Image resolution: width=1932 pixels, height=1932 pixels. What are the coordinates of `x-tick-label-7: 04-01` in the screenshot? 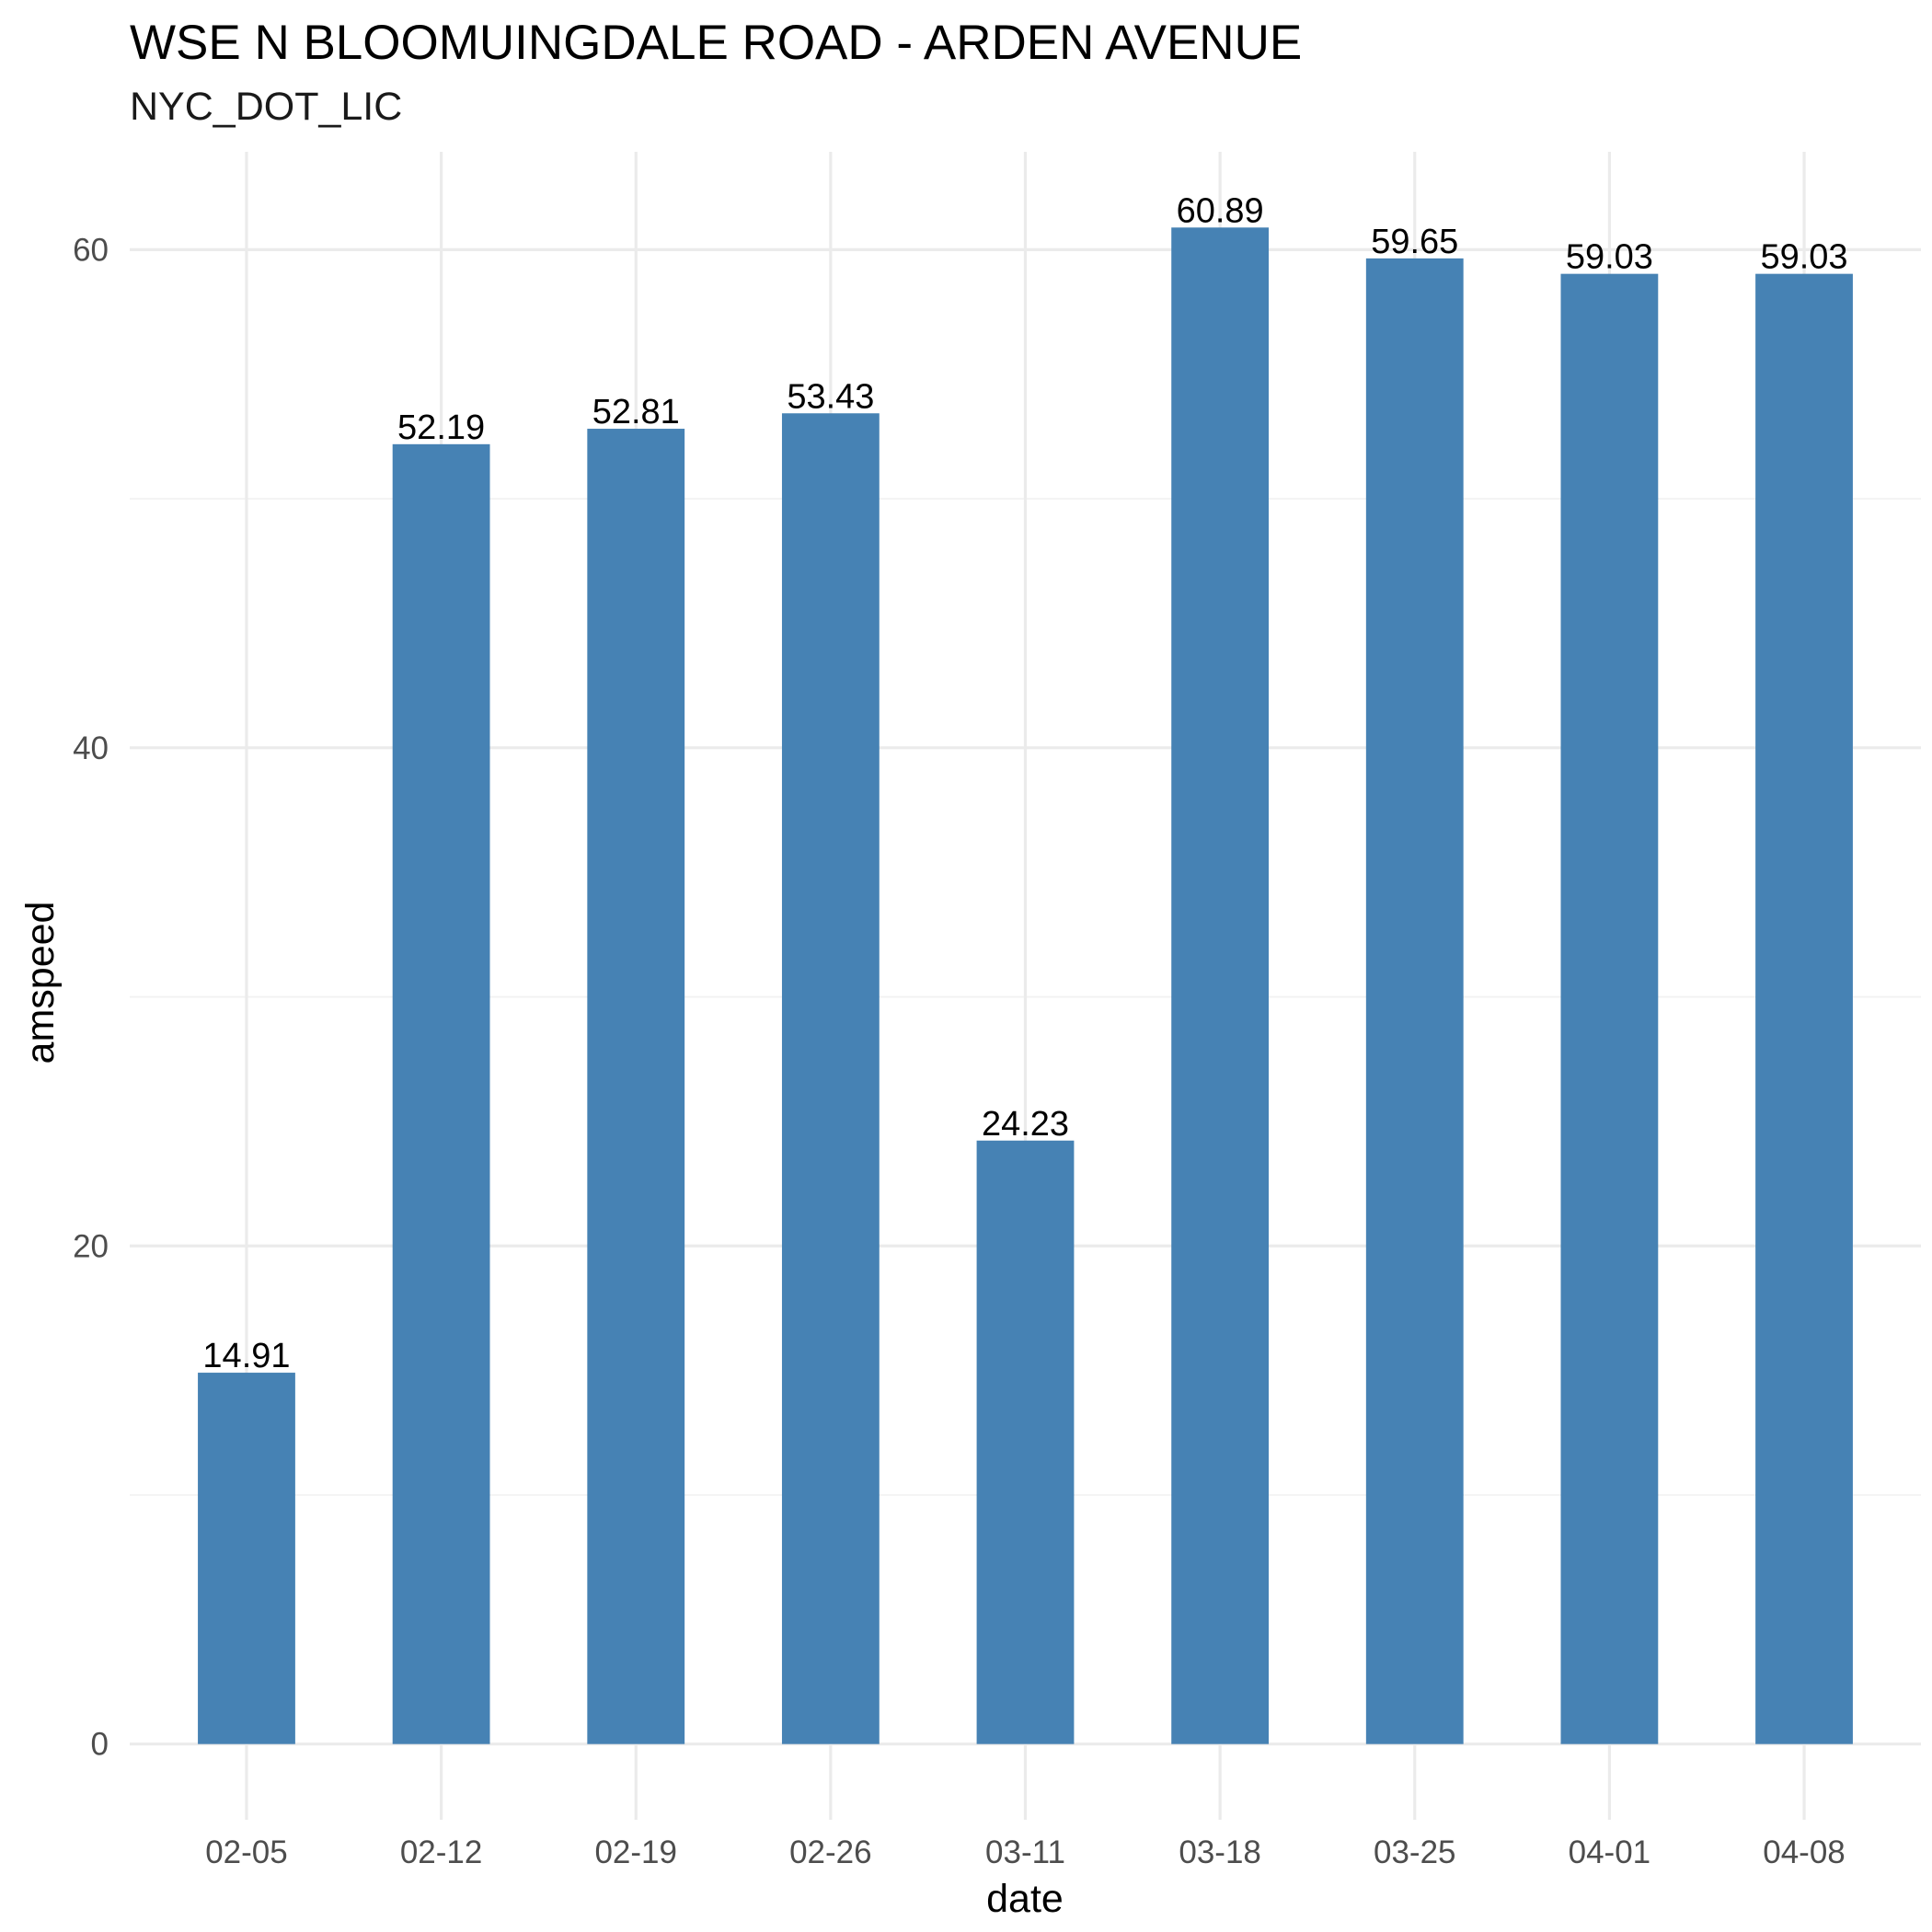 It's located at (1610, 1852).